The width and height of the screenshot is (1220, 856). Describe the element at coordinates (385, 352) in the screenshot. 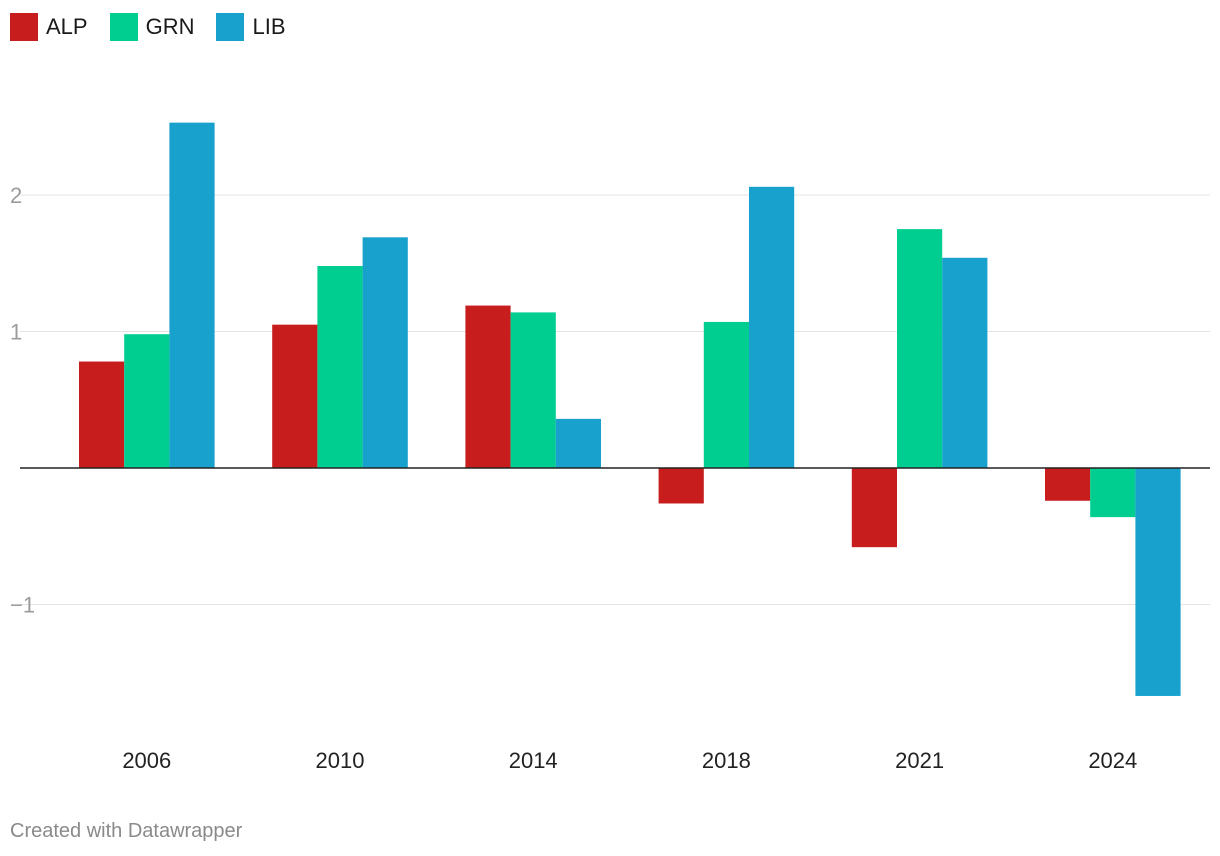

I see `bar-lib-2010` at that location.